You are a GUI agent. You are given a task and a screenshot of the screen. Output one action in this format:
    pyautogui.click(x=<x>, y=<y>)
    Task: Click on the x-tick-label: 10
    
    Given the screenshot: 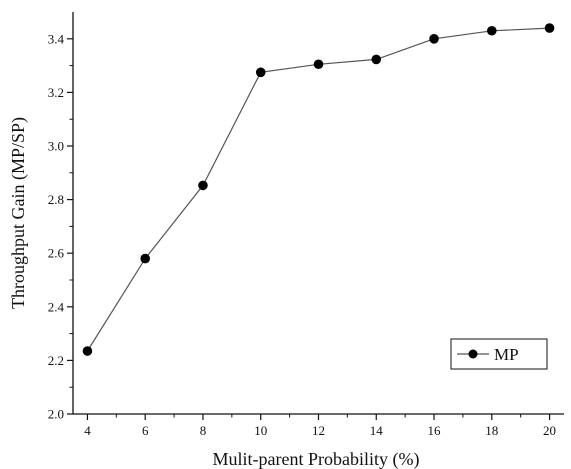 What is the action you would take?
    pyautogui.click(x=260, y=430)
    